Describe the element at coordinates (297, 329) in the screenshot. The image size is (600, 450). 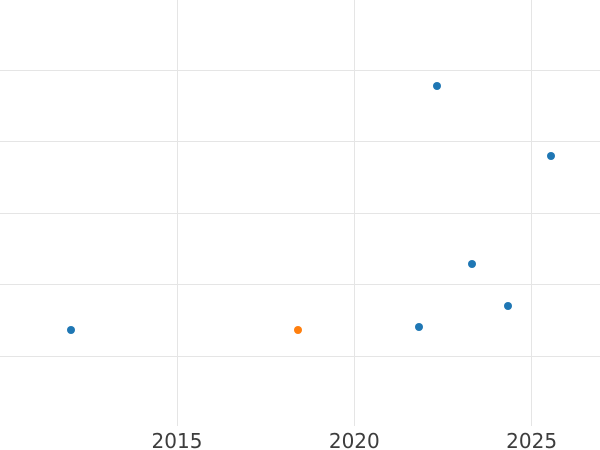
I see `data-point-orange-series` at that location.